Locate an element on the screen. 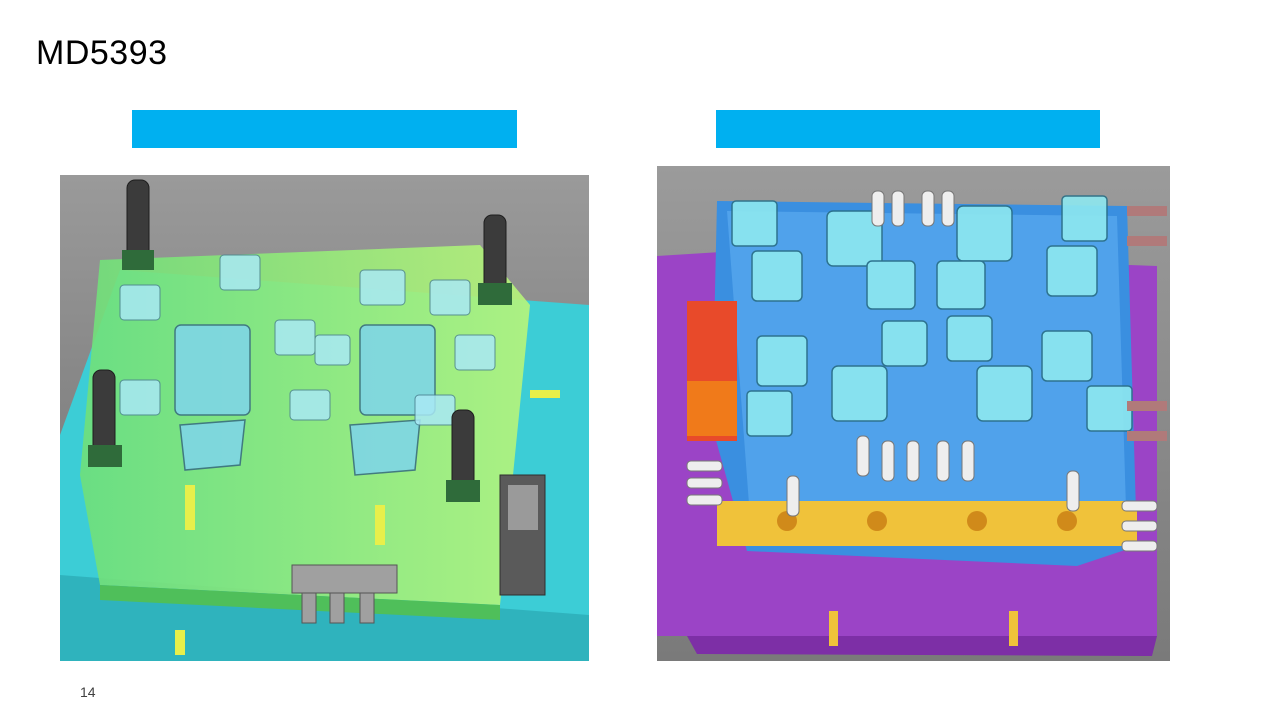 This screenshot has height=720, width=1280. left-banner-bar is located at coordinates (324, 129).